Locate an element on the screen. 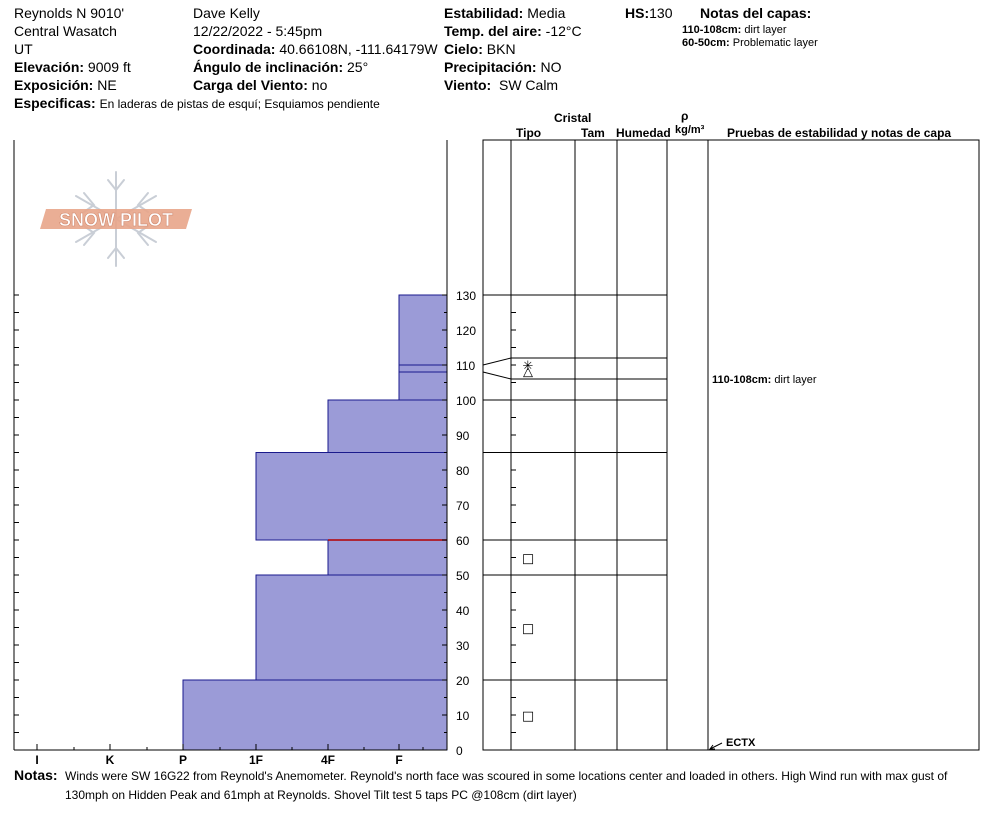 This screenshot has height=840, width=994. elevation-label: Elevación: is located at coordinates (49, 67).